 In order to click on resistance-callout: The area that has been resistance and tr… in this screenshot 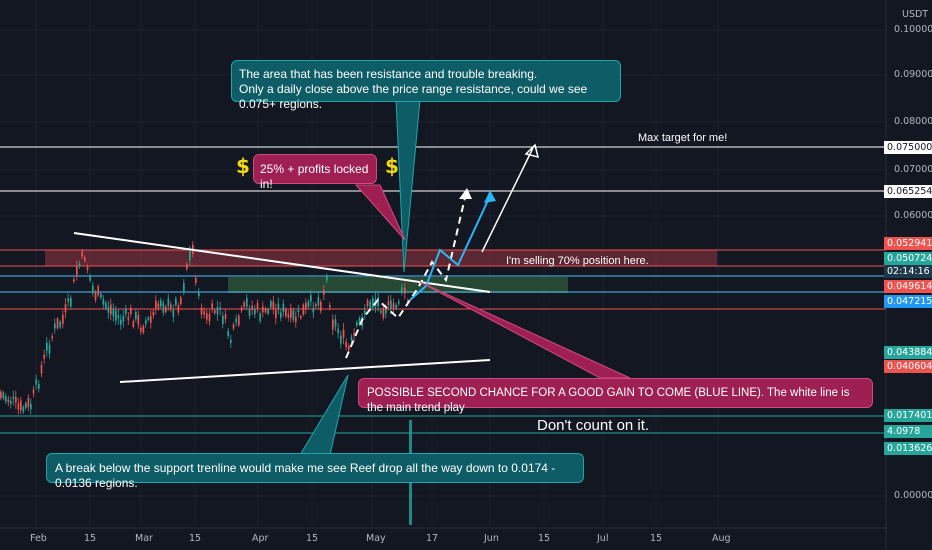, I will do `click(426, 85)`.